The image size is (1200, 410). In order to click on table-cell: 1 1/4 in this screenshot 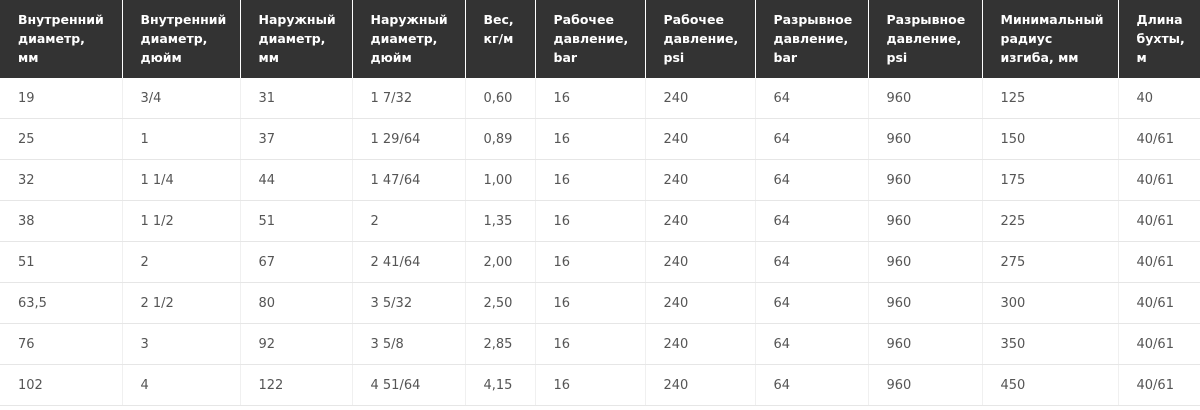, I will do `click(180, 180)`.